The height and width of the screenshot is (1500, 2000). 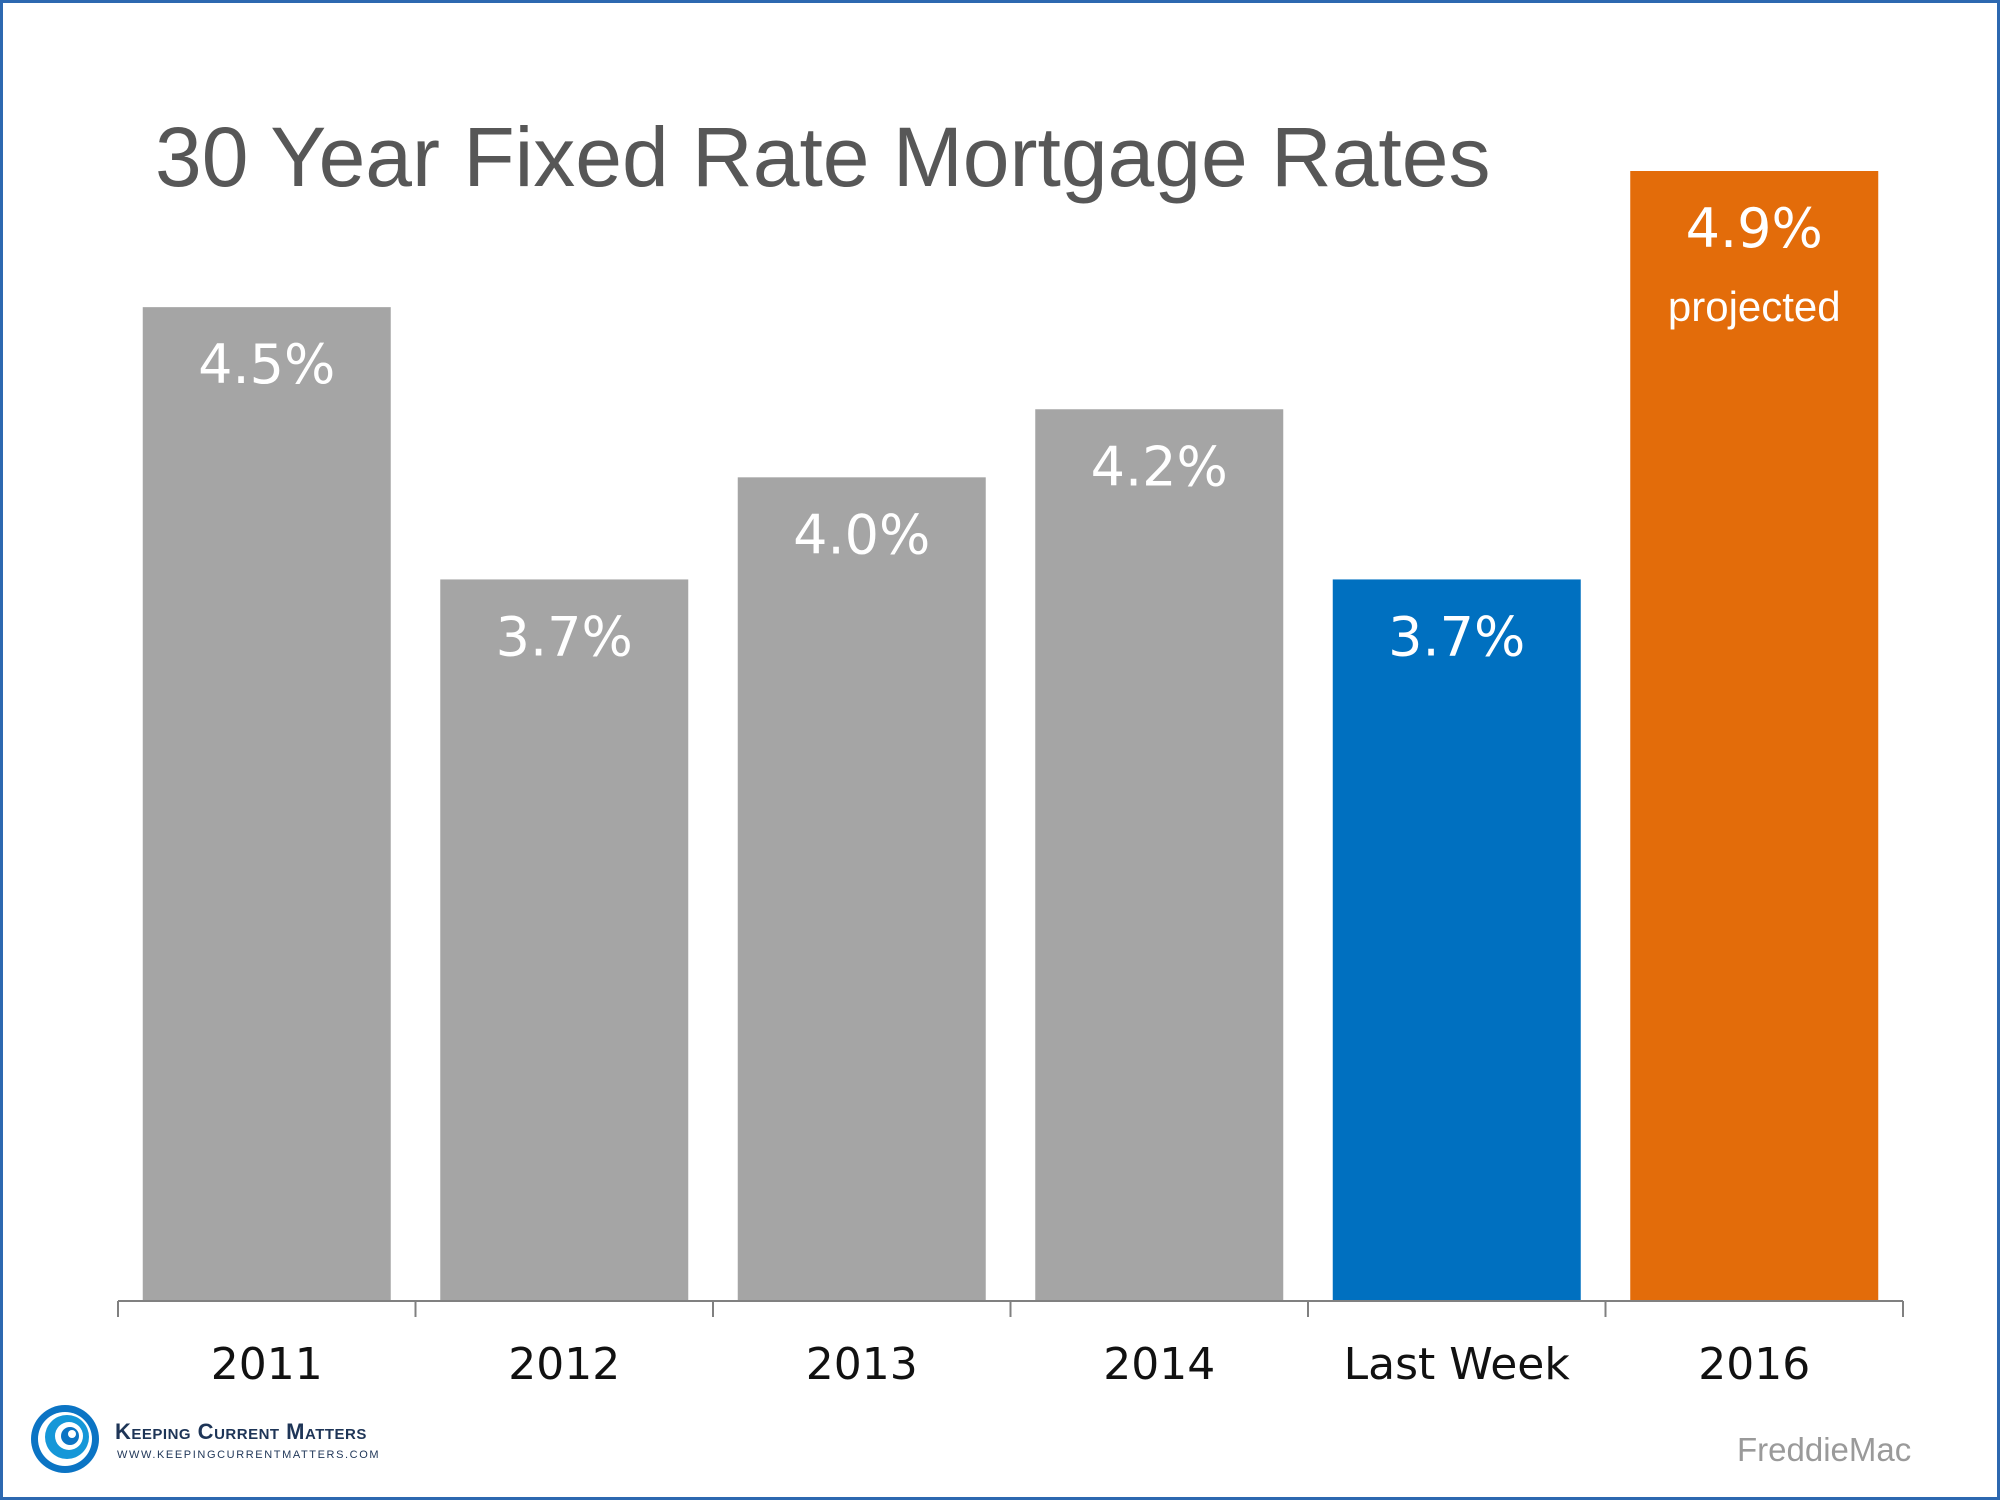 What do you see at coordinates (1754, 228) in the screenshot?
I see `bar-value-label: 4.9%` at bounding box center [1754, 228].